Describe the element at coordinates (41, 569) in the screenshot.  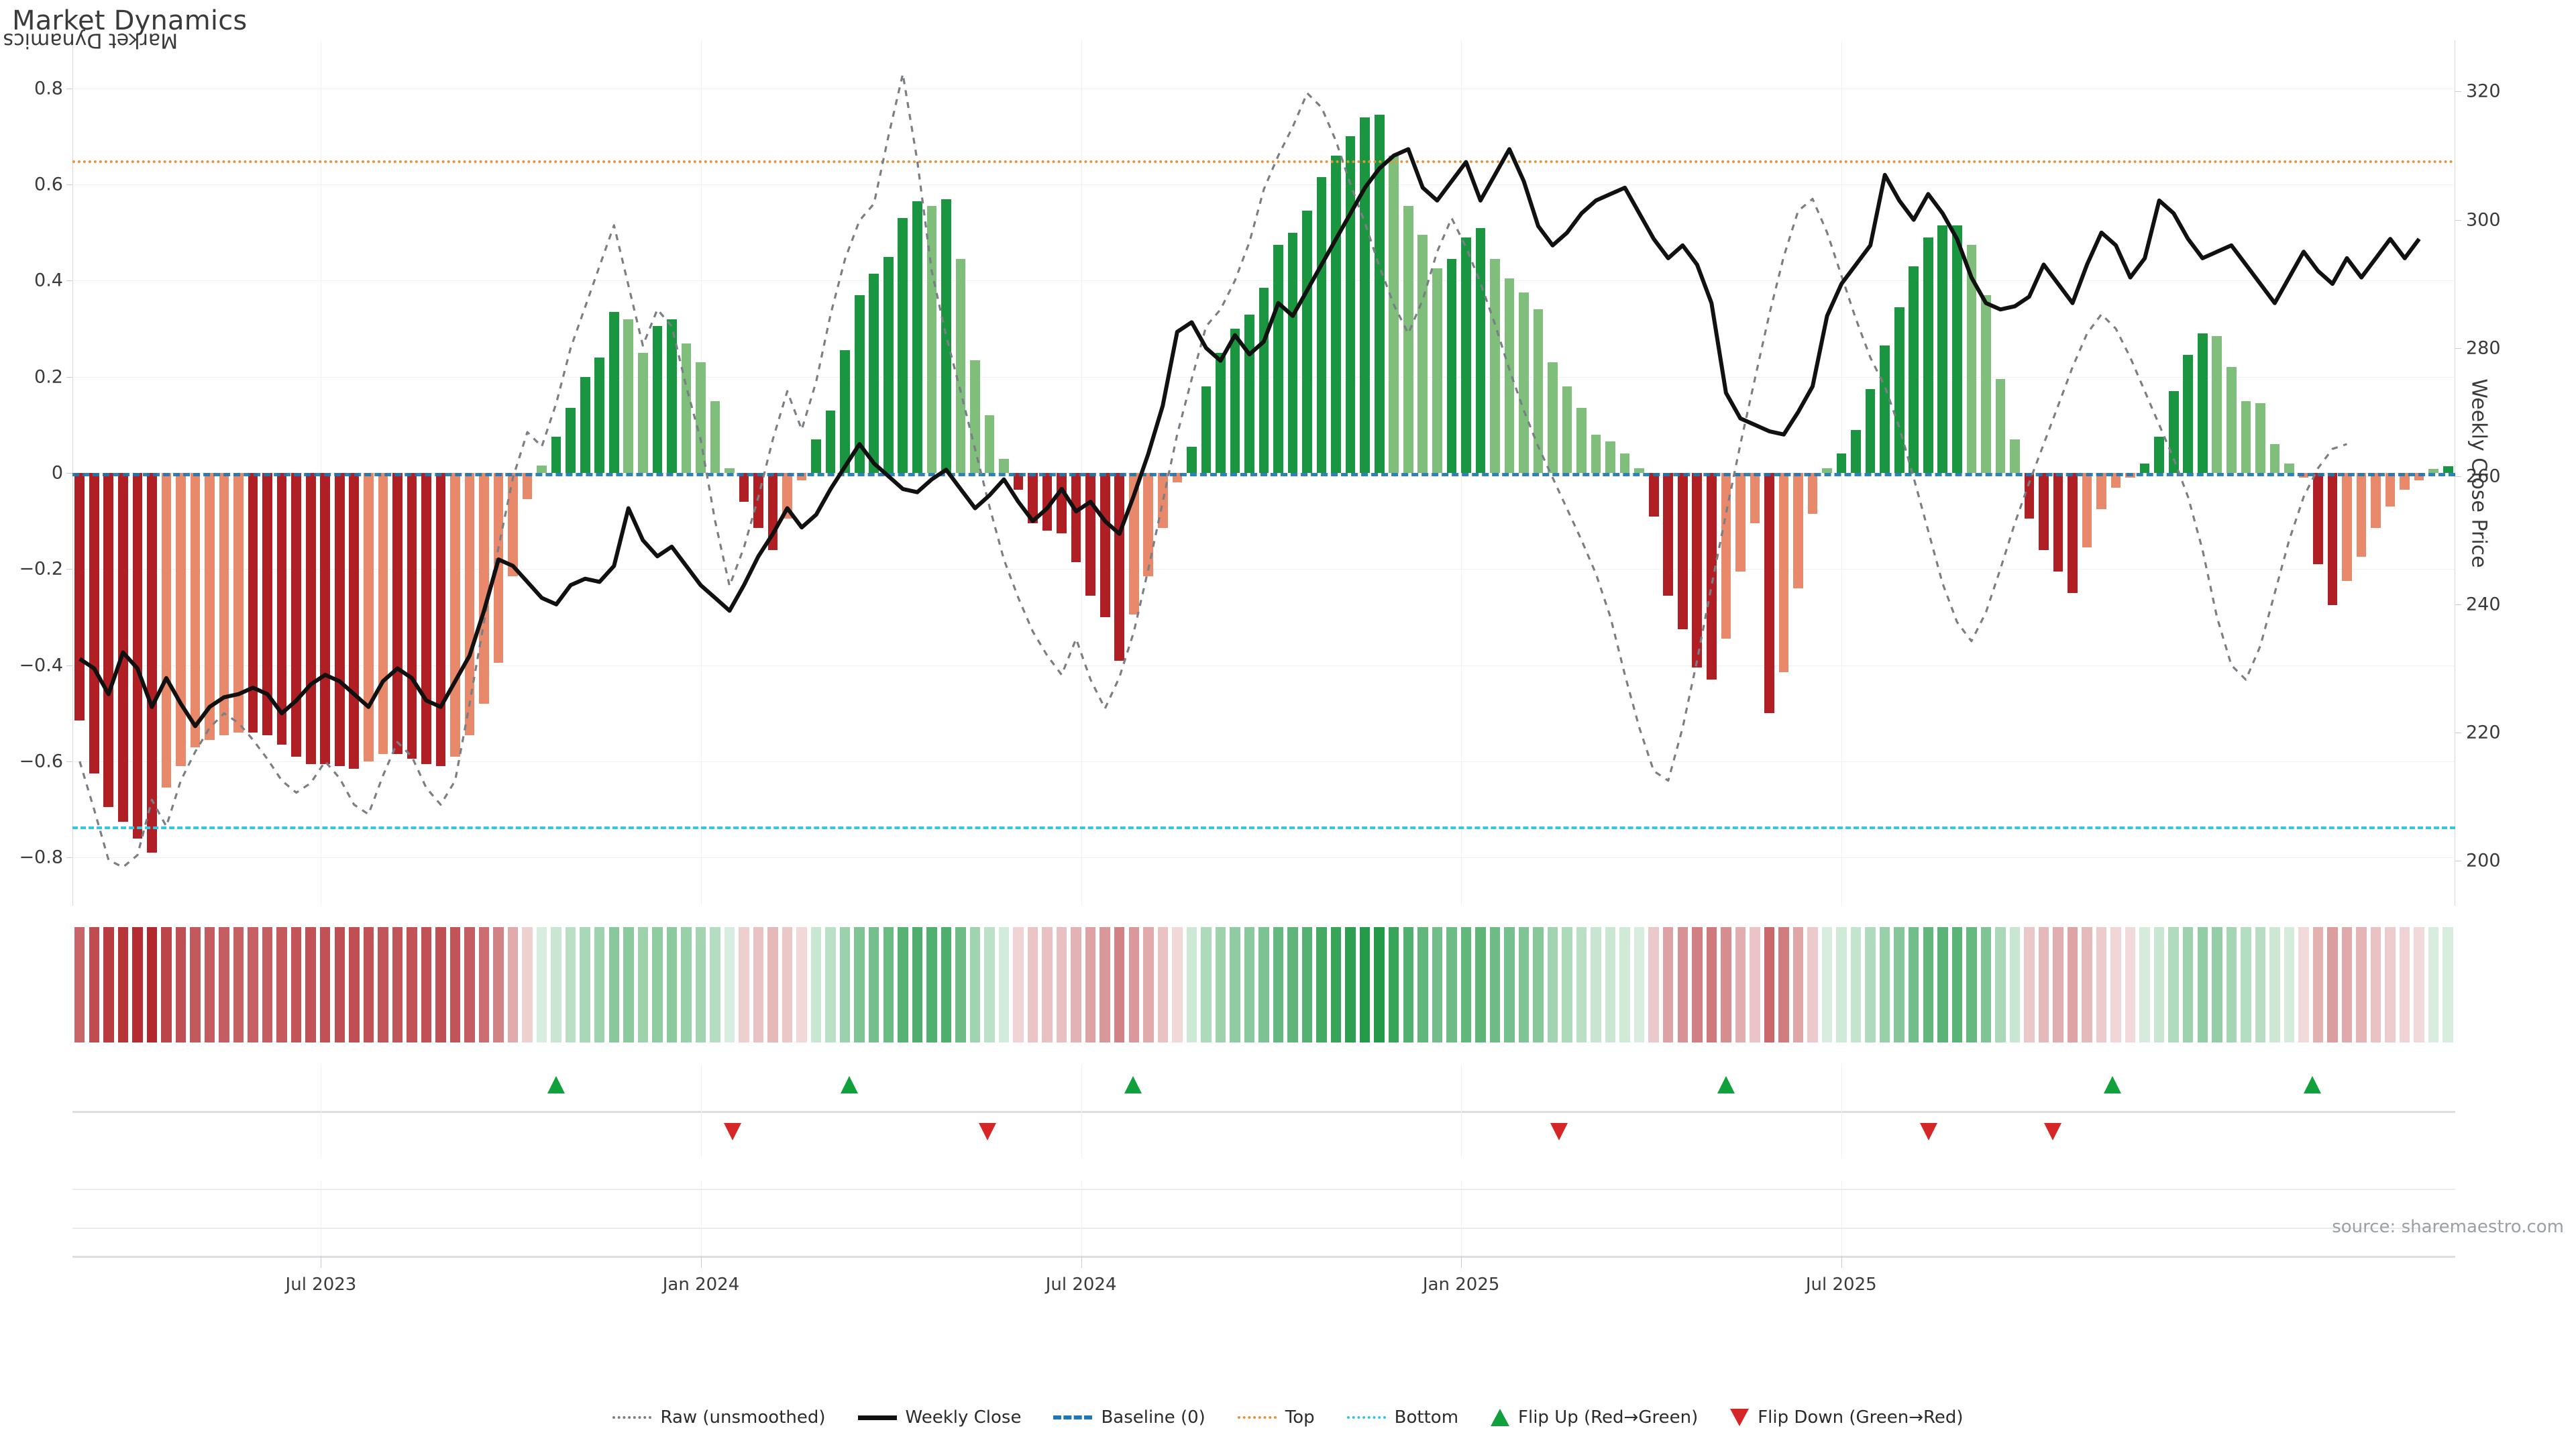
I see `y-tick-label: −0.2` at that location.